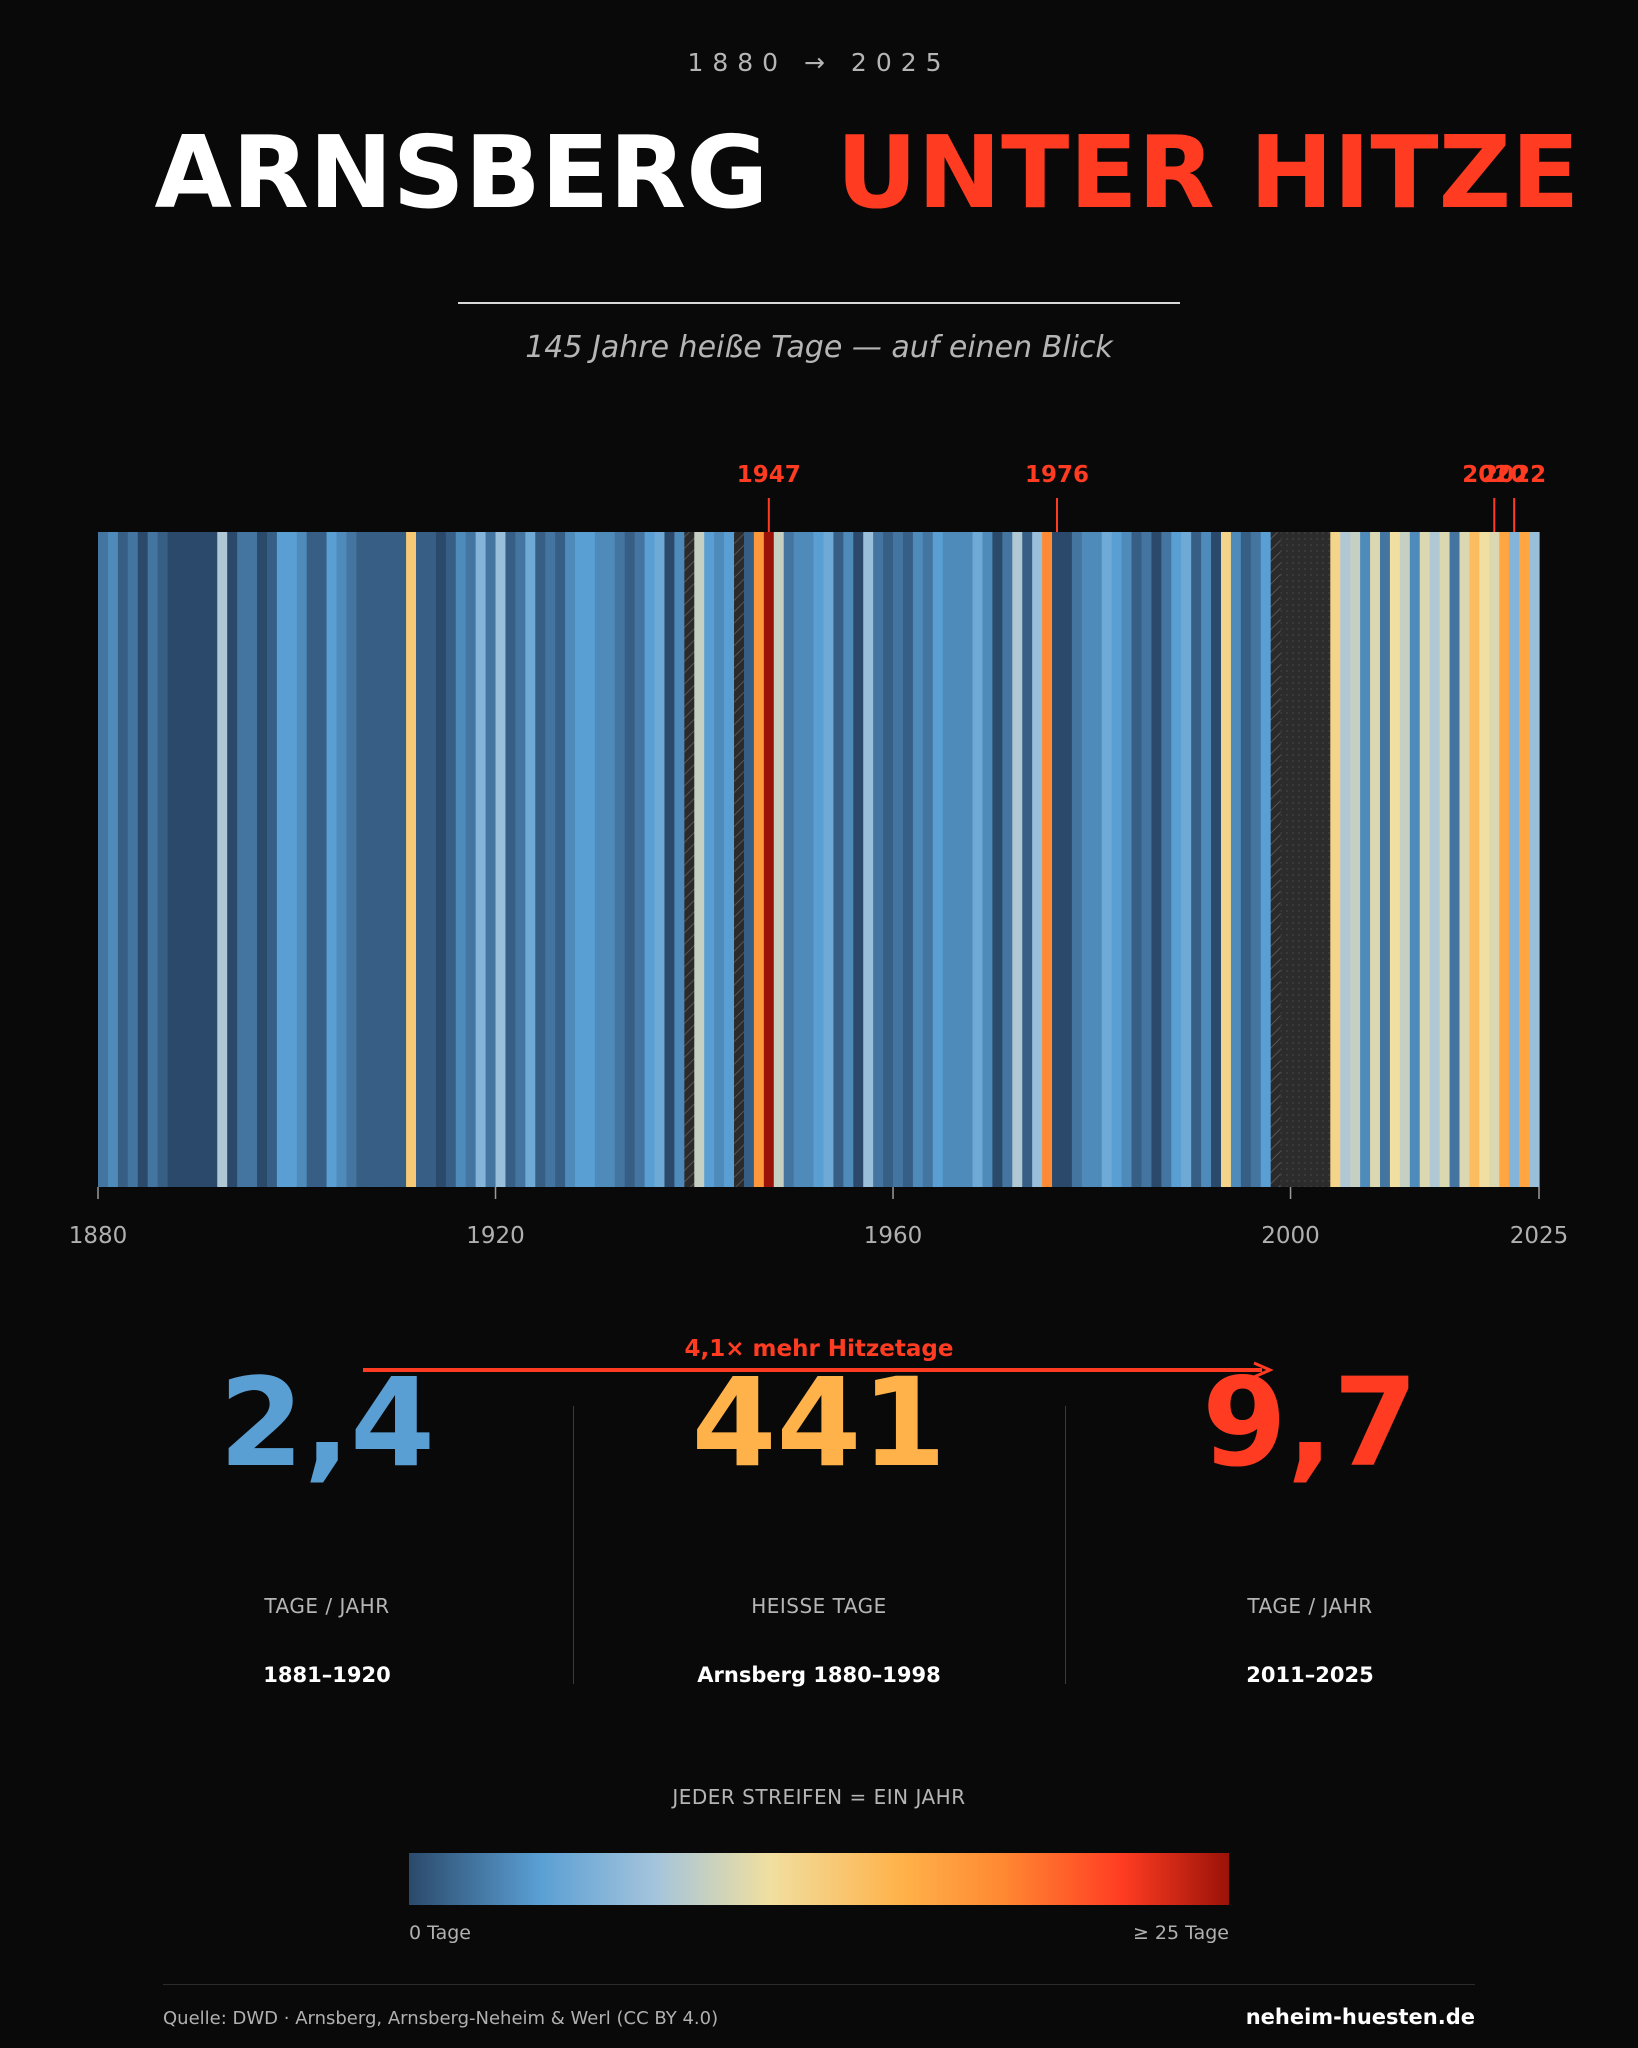  Describe the element at coordinates (461, 859) in the screenshot. I see `stripe-1916` at that location.